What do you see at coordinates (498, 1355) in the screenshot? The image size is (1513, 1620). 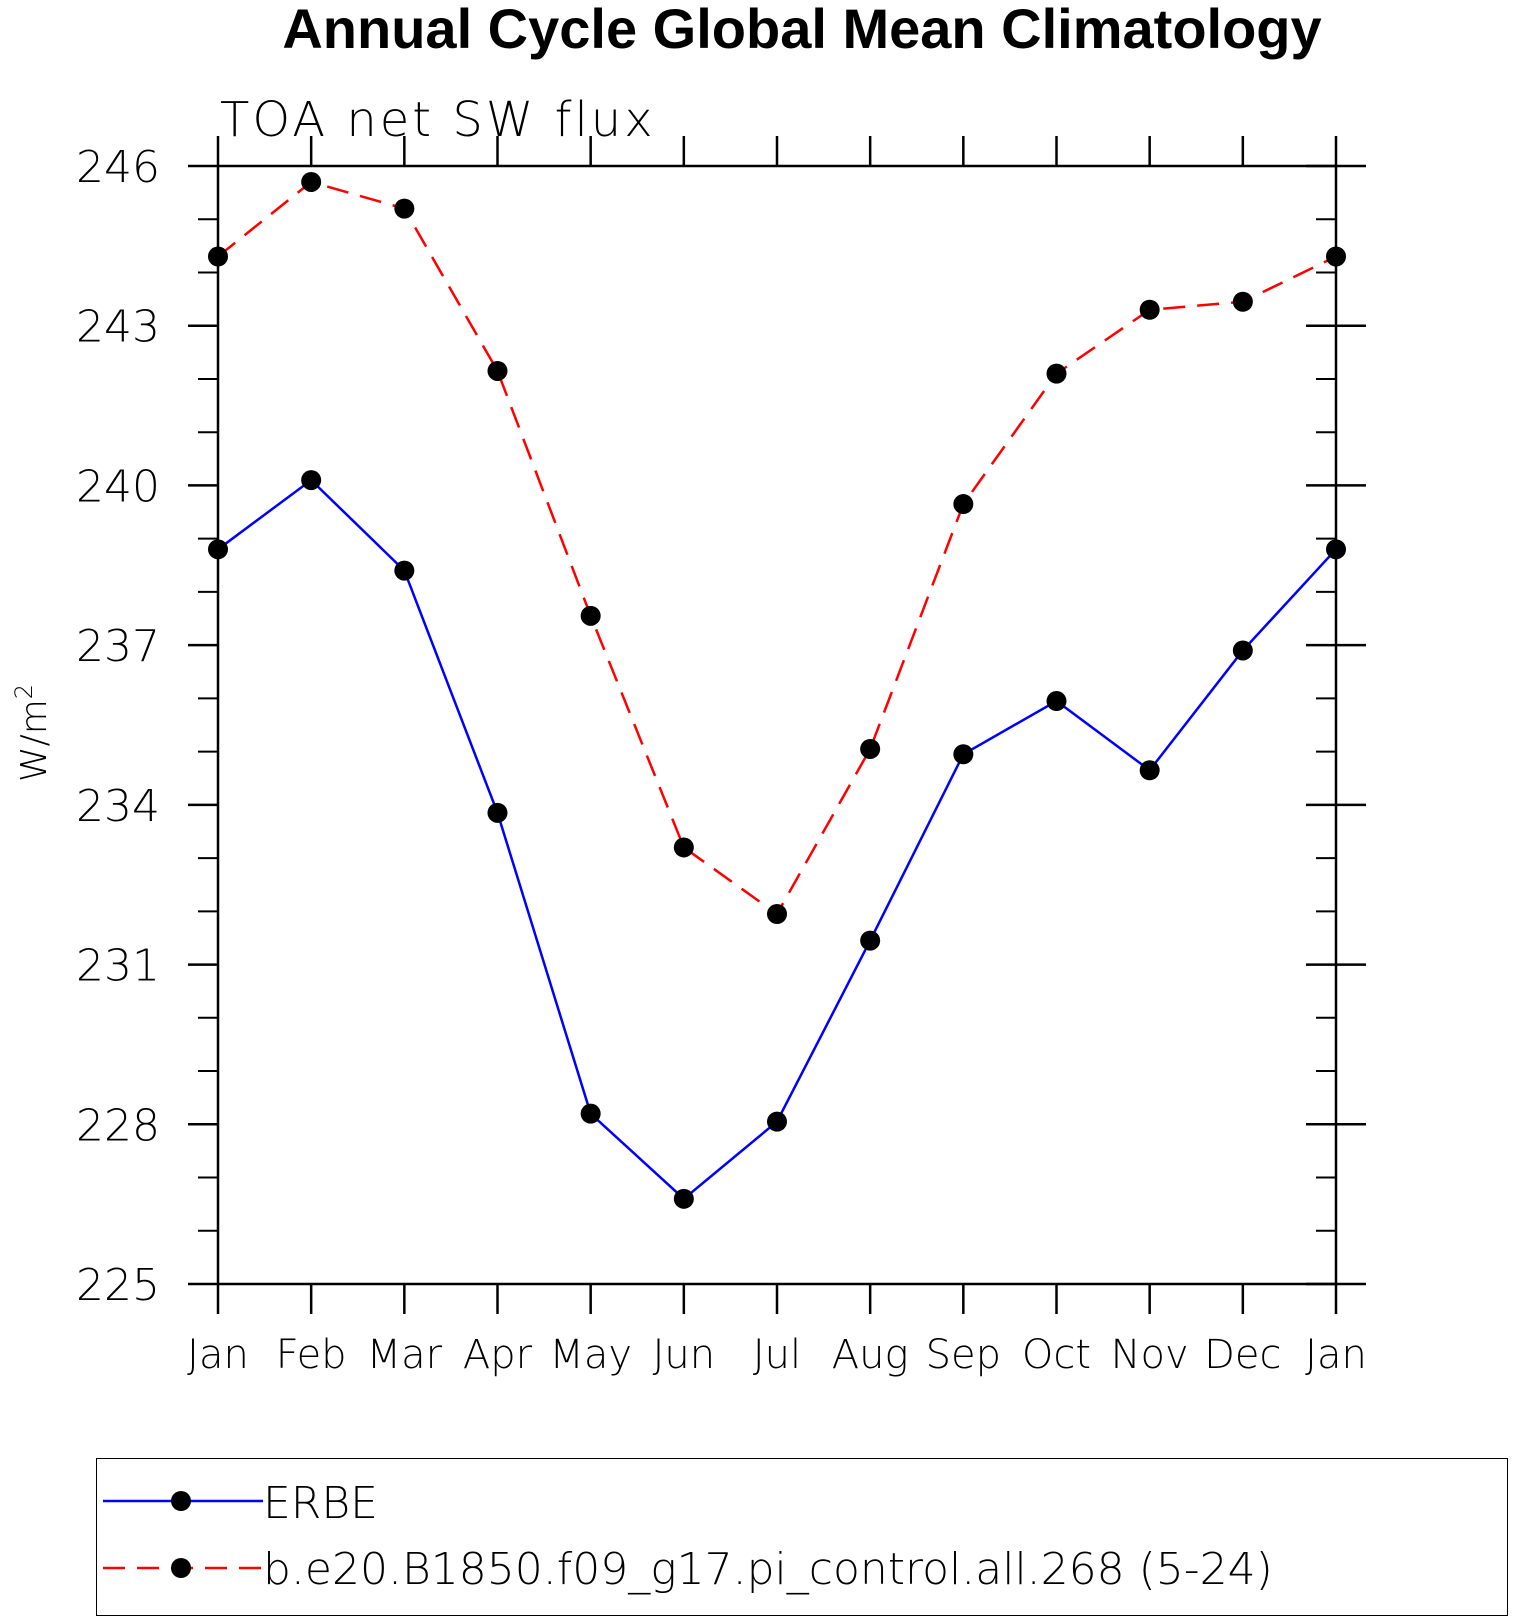 I see `x-tick-label: Apr` at bounding box center [498, 1355].